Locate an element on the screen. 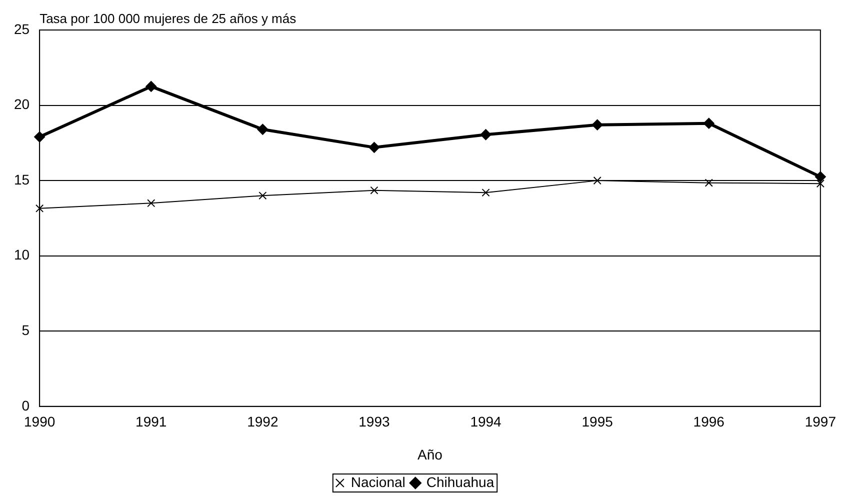 The image size is (844, 504). legend-label: Nacional is located at coordinates (378, 482).